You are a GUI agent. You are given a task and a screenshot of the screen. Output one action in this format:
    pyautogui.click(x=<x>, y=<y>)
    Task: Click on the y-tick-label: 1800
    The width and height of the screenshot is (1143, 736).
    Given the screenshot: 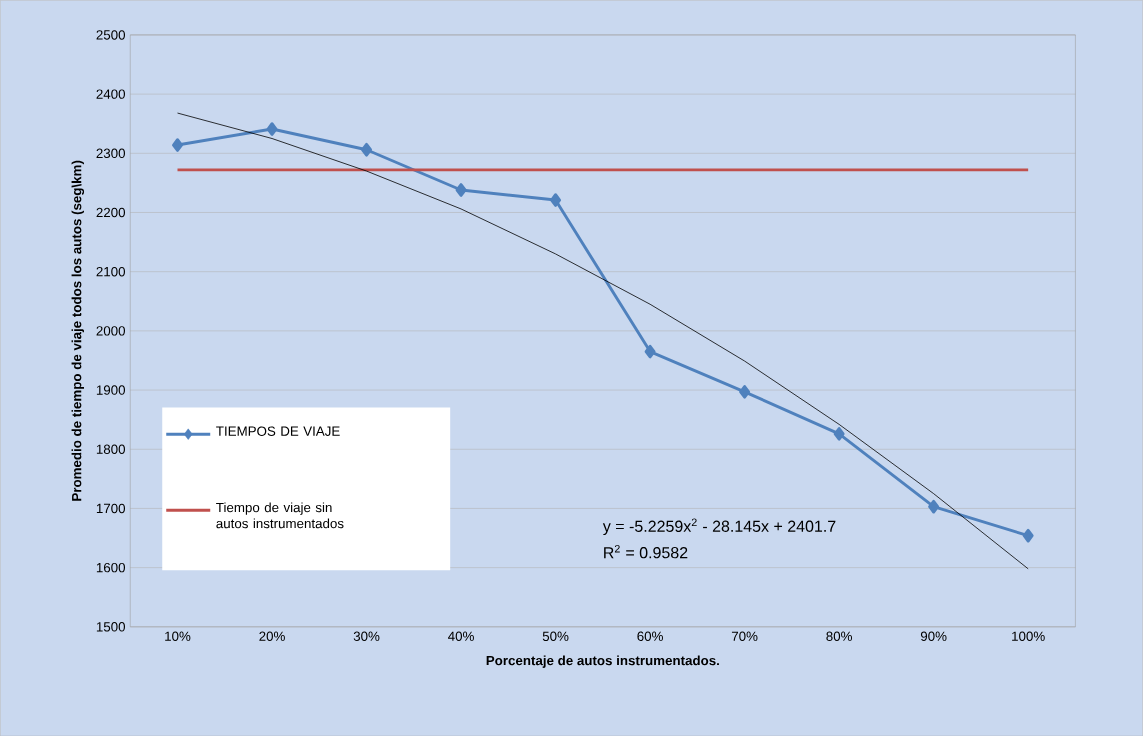 What is the action you would take?
    pyautogui.click(x=111, y=449)
    